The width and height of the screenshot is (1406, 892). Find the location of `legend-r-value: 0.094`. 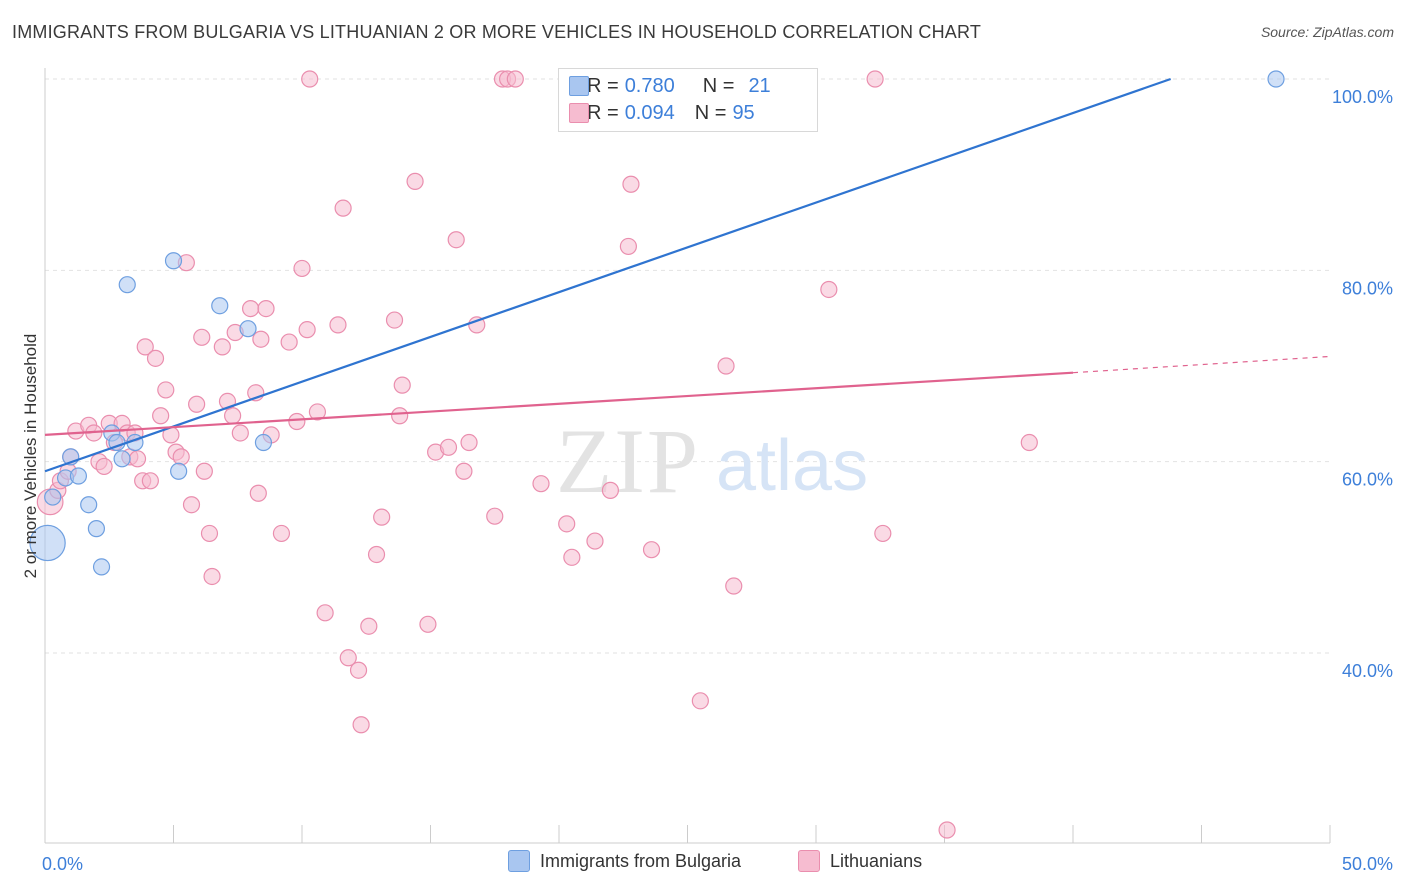

legend-r-value: 0.094 is located at coordinates (649, 112).